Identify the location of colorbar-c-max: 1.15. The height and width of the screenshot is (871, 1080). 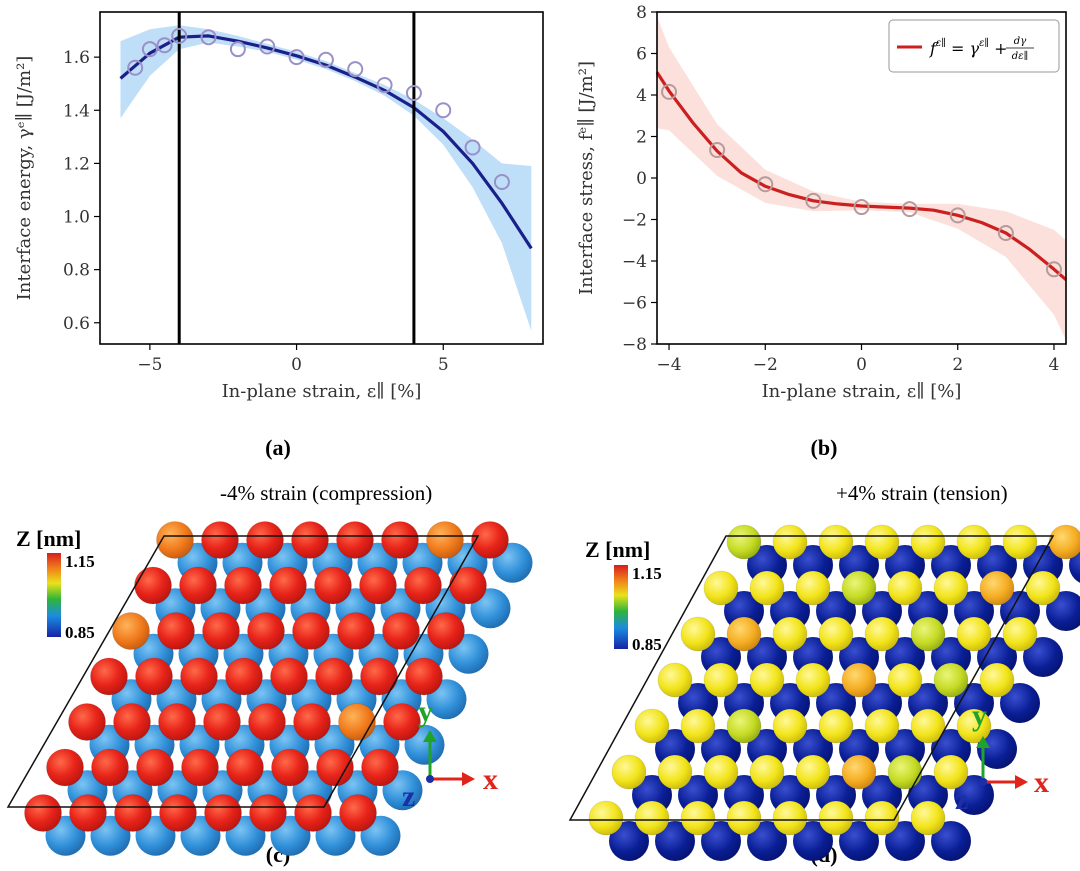
(80, 561).